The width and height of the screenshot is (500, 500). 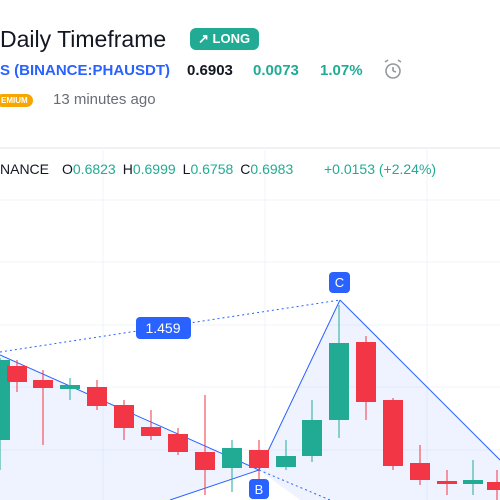 I want to click on symbol: S (BINANCE:PHAUSDT), so click(x=85, y=70).